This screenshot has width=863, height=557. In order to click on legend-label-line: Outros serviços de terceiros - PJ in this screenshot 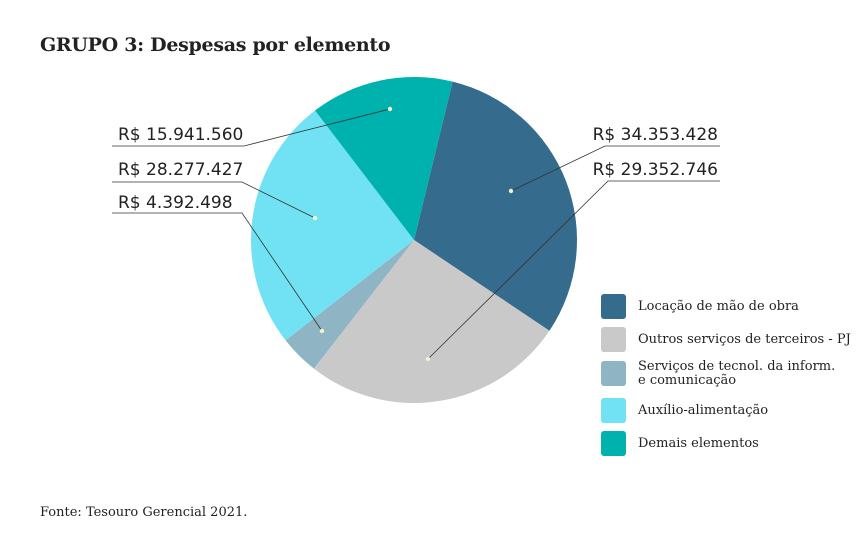, I will do `click(744, 339)`.